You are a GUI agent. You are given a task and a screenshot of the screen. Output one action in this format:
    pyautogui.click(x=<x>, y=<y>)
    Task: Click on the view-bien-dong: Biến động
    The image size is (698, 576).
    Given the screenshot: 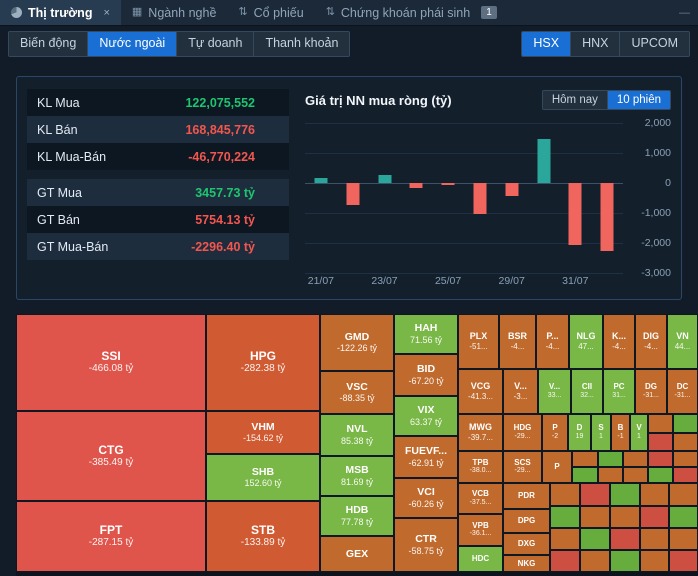 What is the action you would take?
    pyautogui.click(x=48, y=44)
    